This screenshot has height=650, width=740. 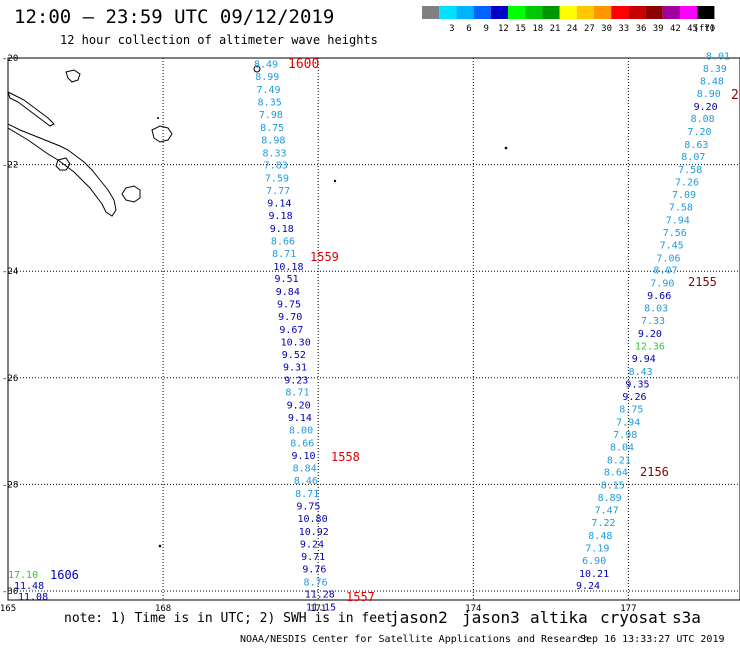 I want to click on legend-label: 15, so click(x=520, y=29).